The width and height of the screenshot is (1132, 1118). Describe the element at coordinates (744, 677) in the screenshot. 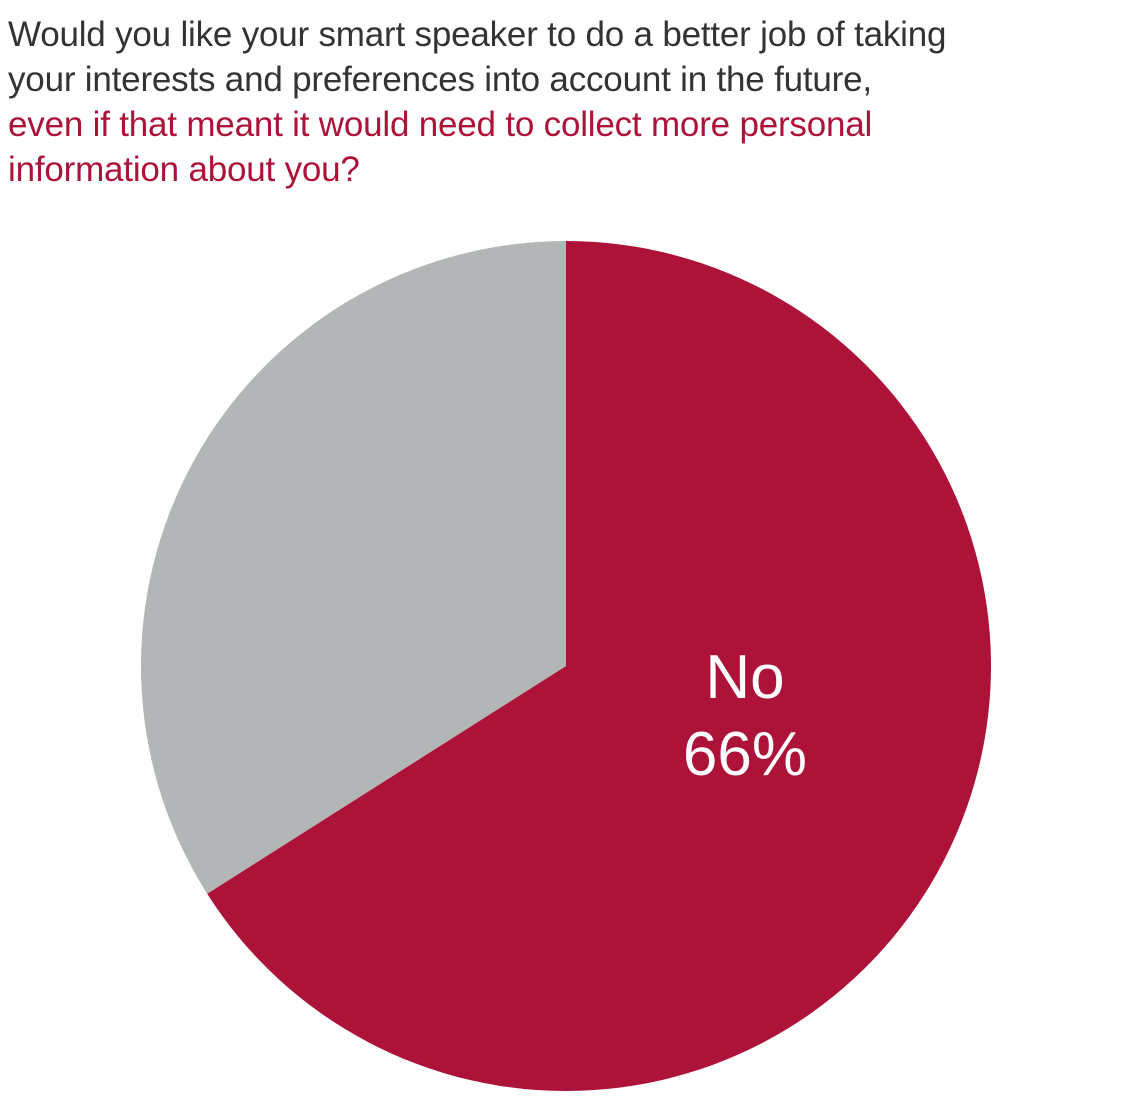

I see `slice-label: No` at that location.